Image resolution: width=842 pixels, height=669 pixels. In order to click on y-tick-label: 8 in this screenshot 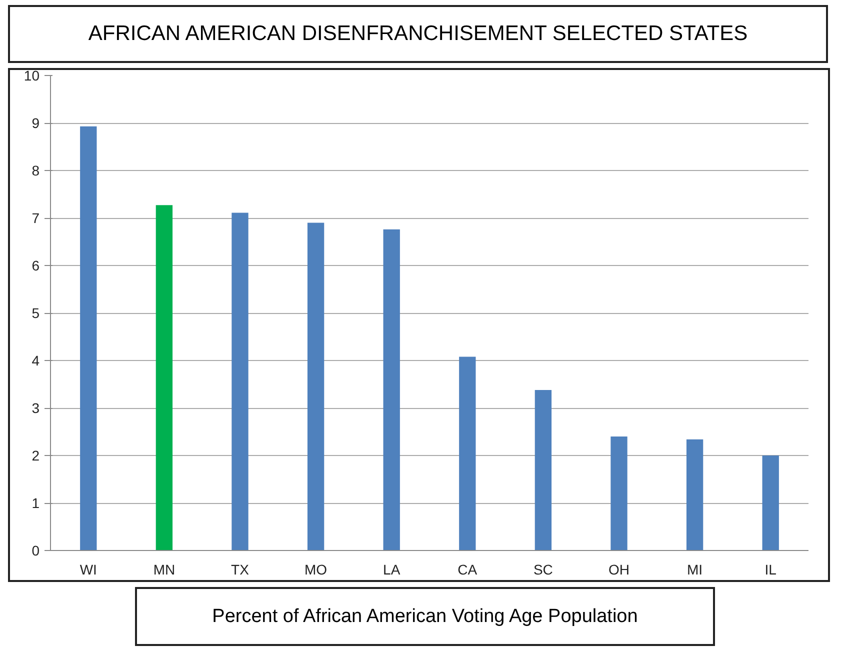, I will do `click(36, 170)`.